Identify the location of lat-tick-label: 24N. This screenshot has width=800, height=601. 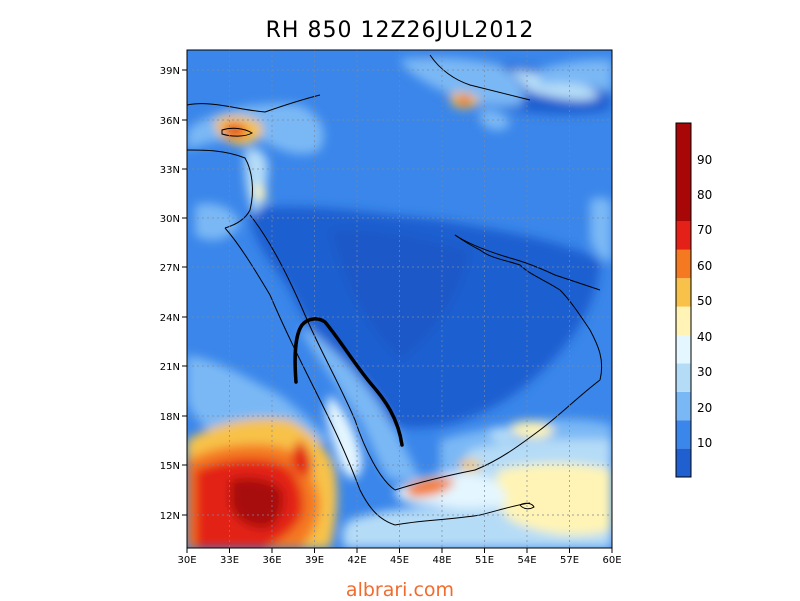
(170, 318).